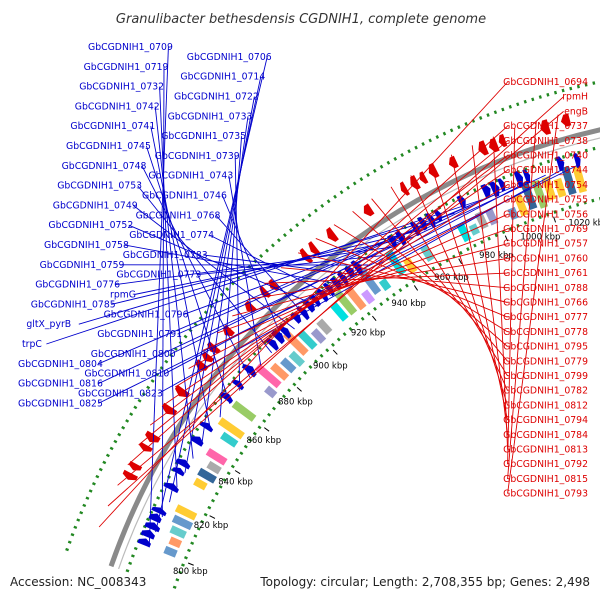  Describe the element at coordinates (95, 205) in the screenshot. I see `forward-gene-label: GbCGDNIH1_0749` at that location.